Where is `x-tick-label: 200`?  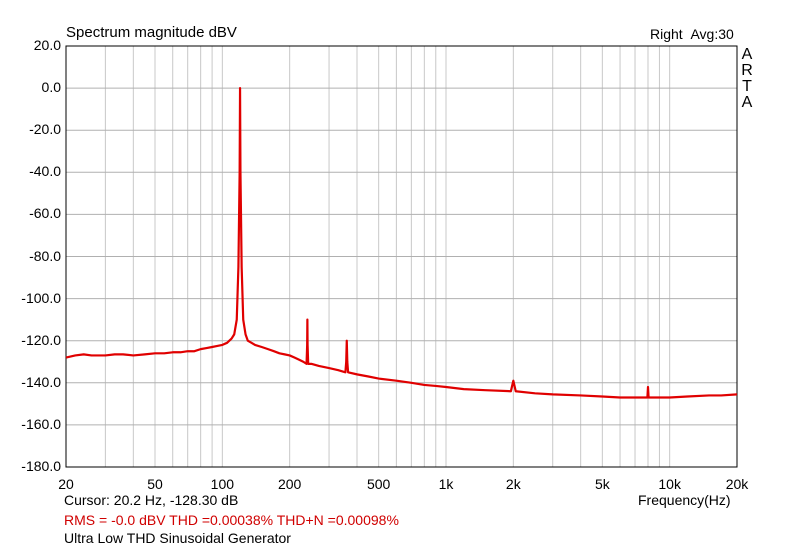 x-tick-label: 200 is located at coordinates (290, 484).